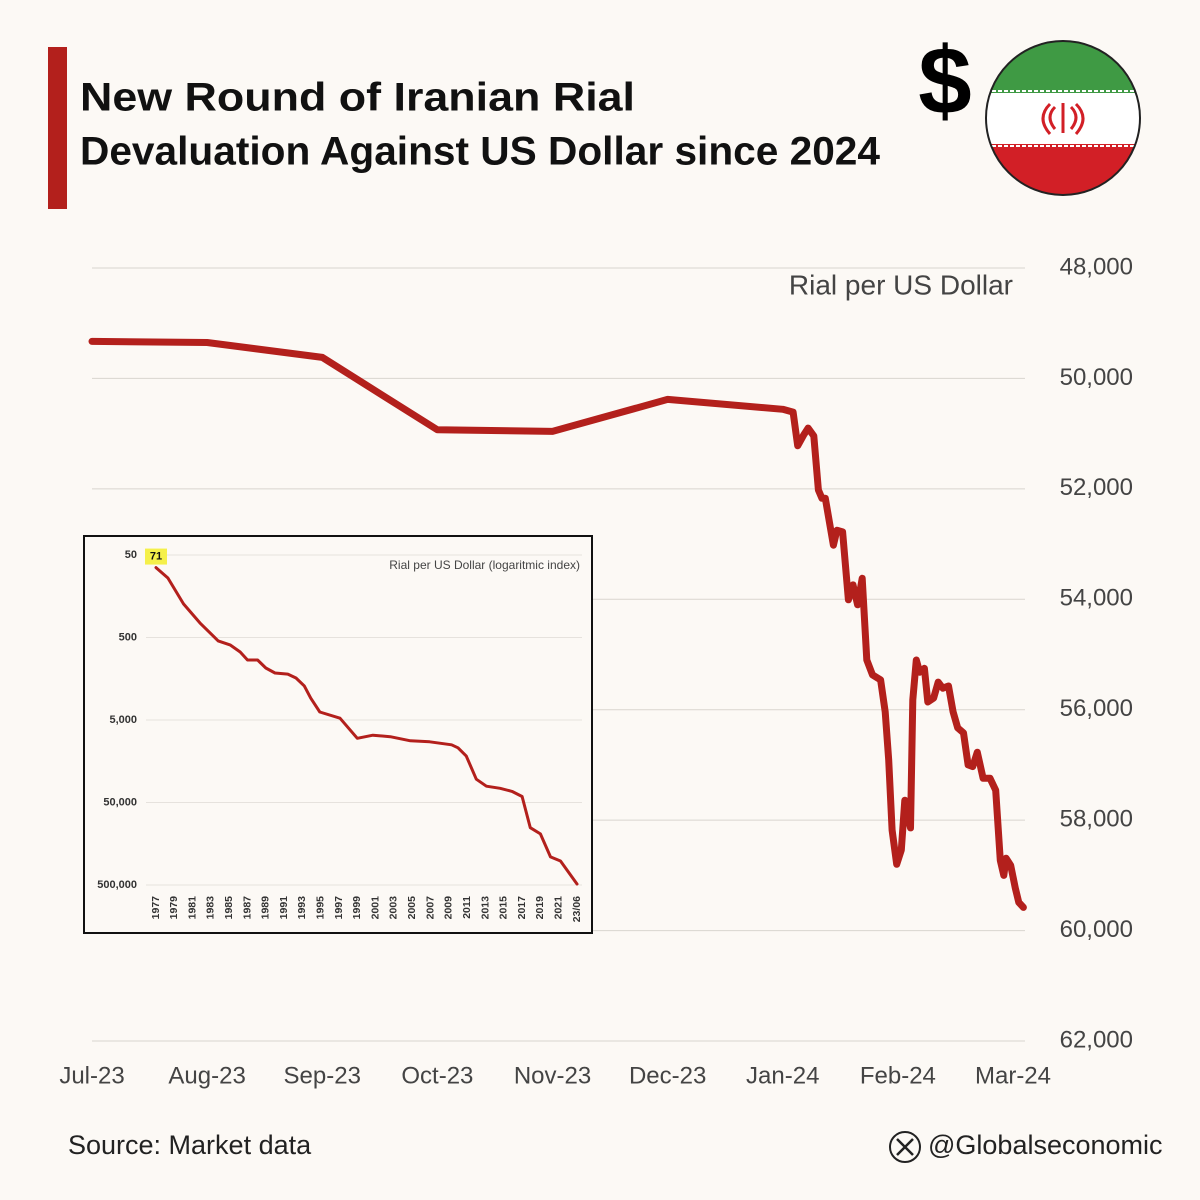 The image size is (1200, 1200). Describe the element at coordinates (339, 908) in the screenshot. I see `x-tick-label: 1997` at that location.